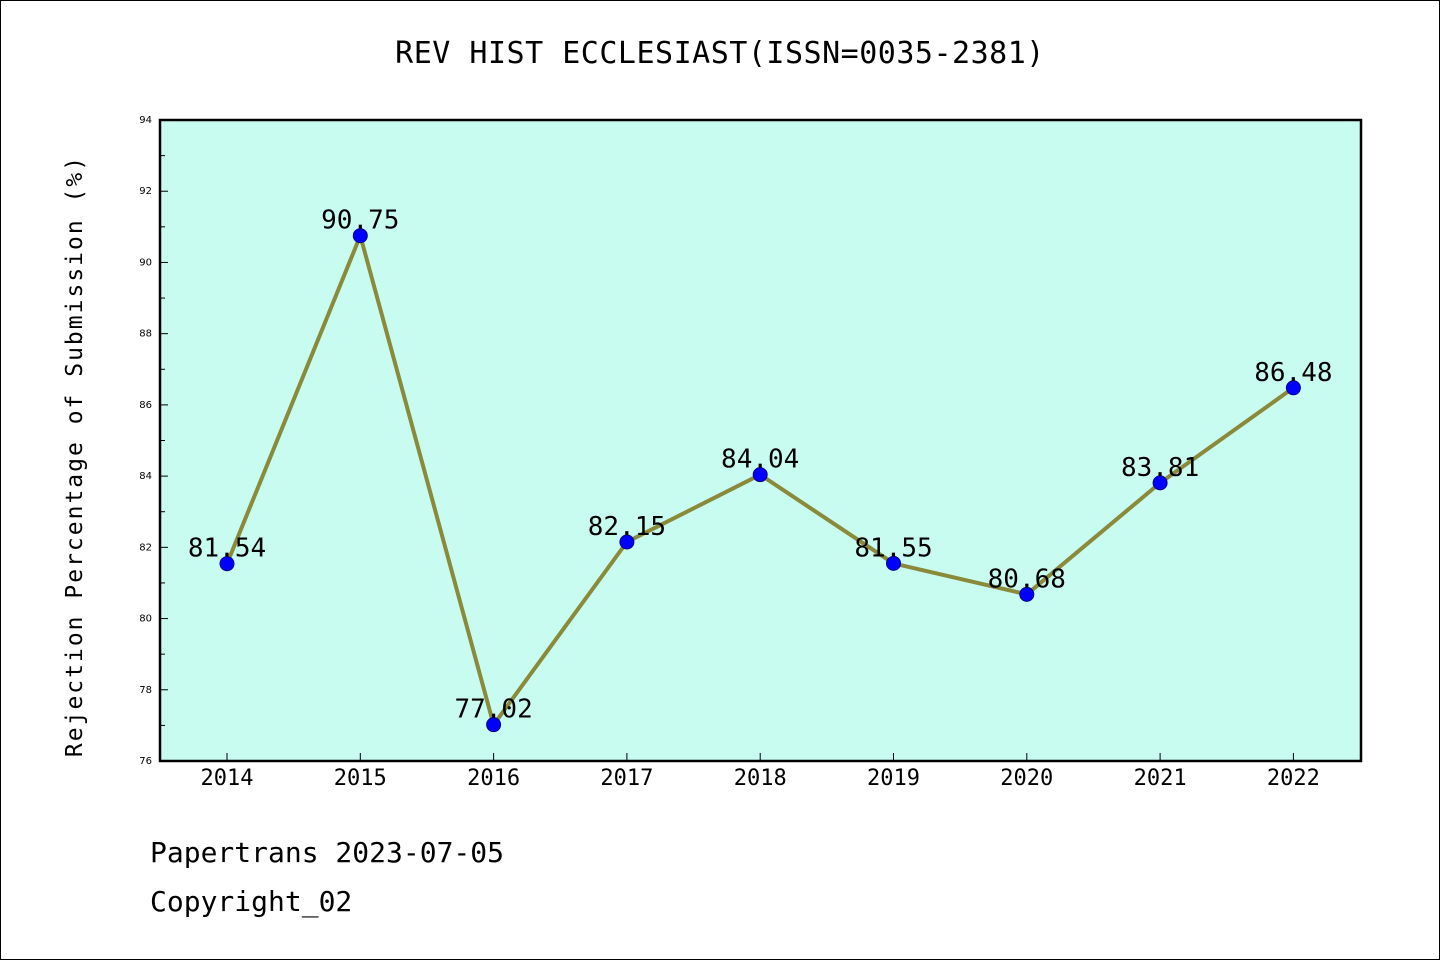 The image size is (1440, 960). I want to click on y-tick-label: 80, so click(145, 619).